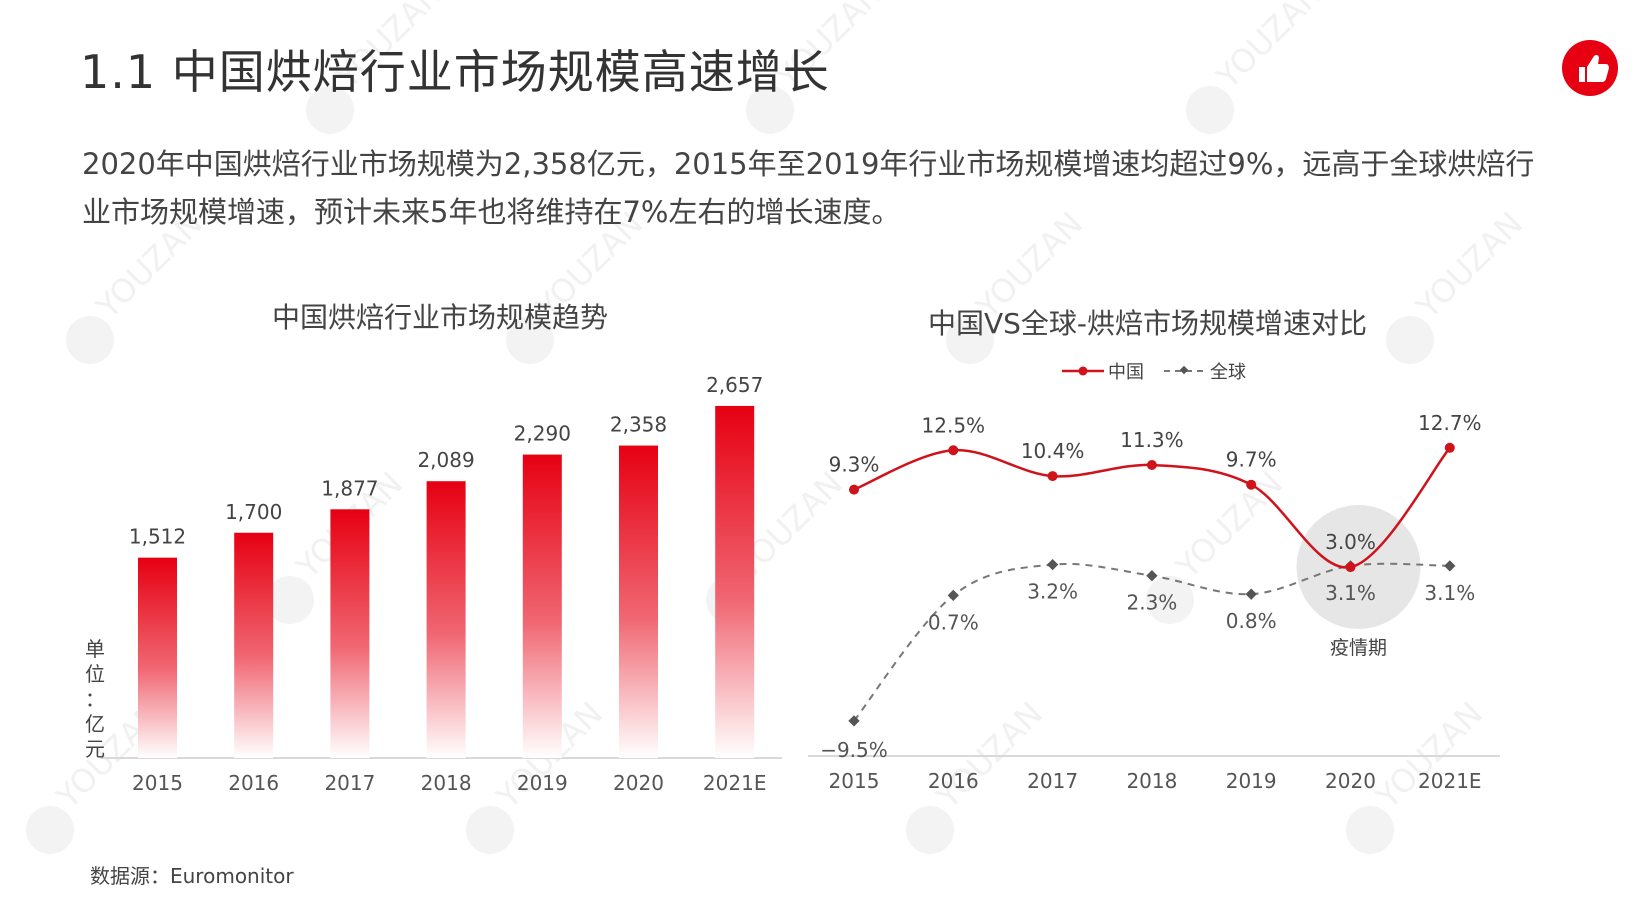 This screenshot has width=1641, height=923. Describe the element at coordinates (1450, 781) in the screenshot. I see `line-category-label: 2021E` at that location.